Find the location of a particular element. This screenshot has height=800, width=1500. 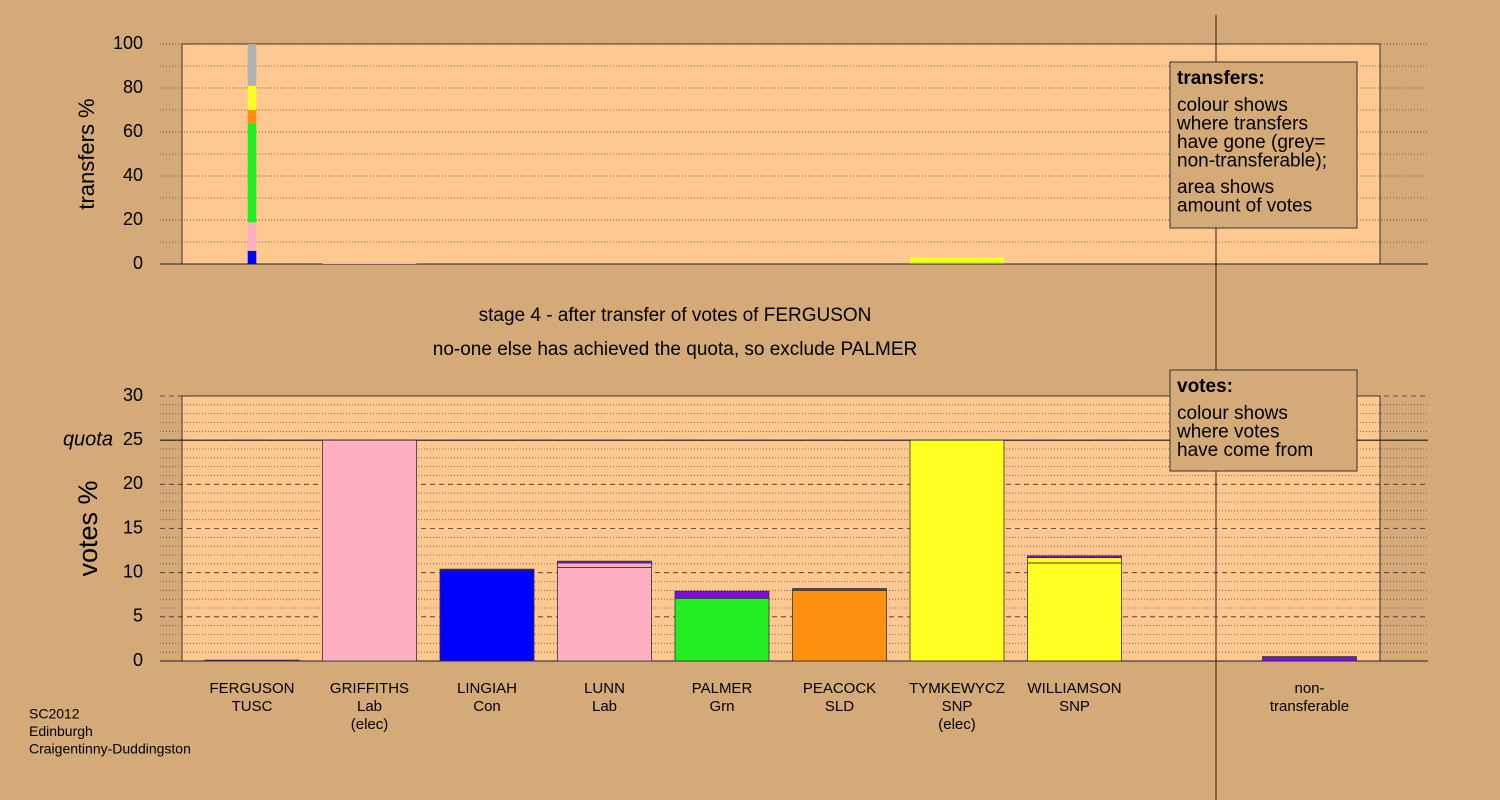

x-tick-label: WILLIAMSON is located at coordinates (1074, 688).